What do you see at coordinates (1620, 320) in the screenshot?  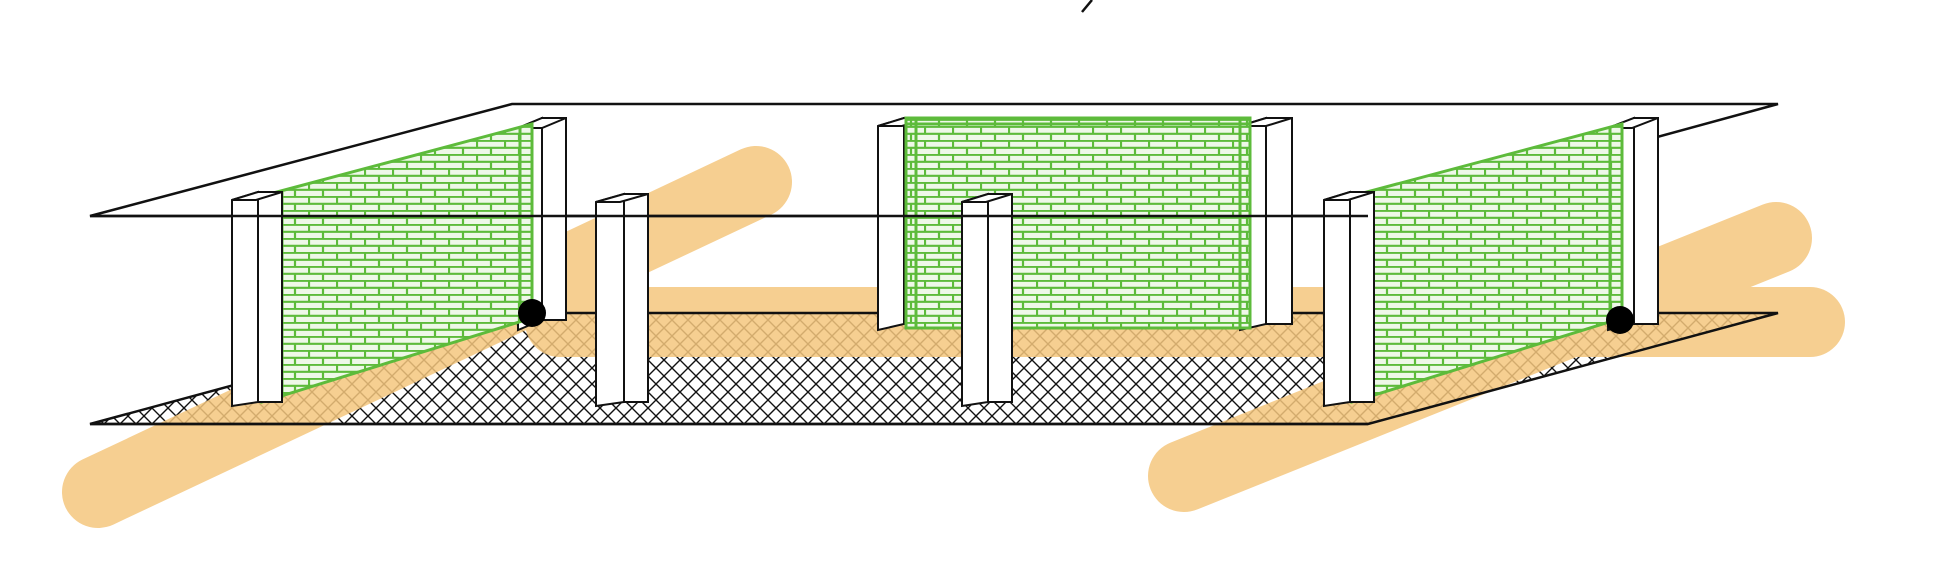 I see `anchor-point-right` at bounding box center [1620, 320].